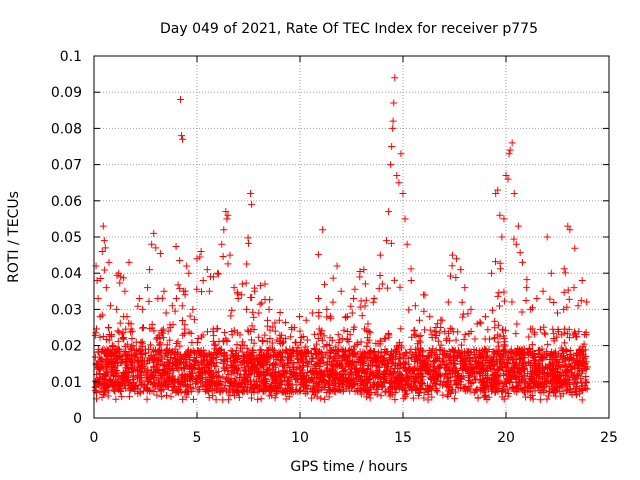 Image resolution: width=640 pixels, height=480 pixels. What do you see at coordinates (66, 129) in the screenshot?
I see `y-tick-label: 0.08` at bounding box center [66, 129].